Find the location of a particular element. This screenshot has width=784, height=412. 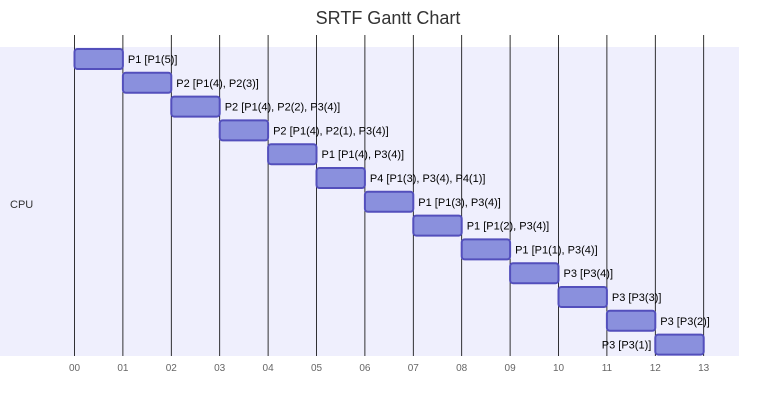

x-tick-label: 07 is located at coordinates (414, 368).